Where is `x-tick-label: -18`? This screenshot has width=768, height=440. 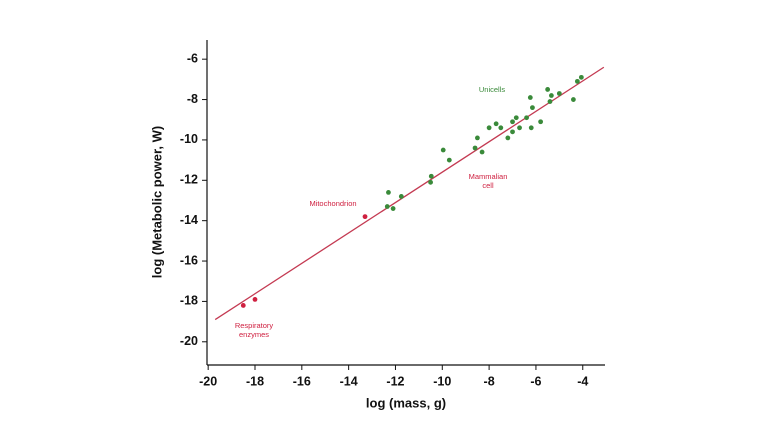
x-tick-label: -18 is located at coordinates (255, 381).